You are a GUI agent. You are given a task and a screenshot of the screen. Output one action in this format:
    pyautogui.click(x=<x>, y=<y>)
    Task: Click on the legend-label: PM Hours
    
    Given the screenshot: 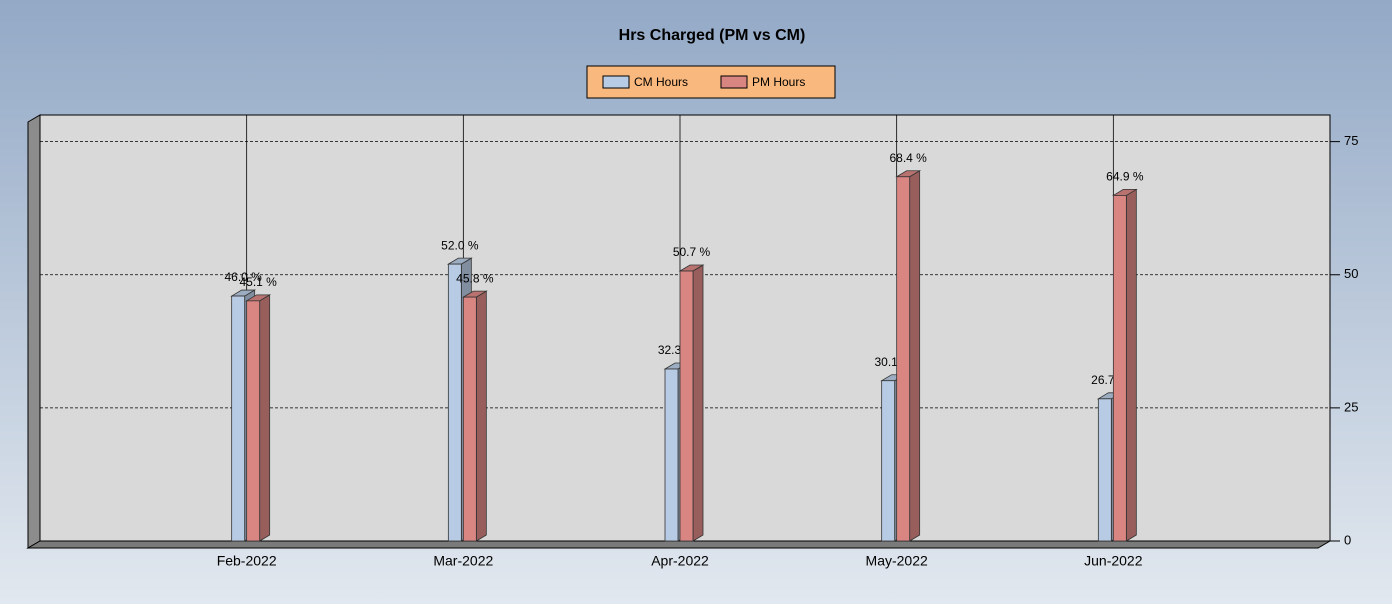 What is the action you would take?
    pyautogui.click(x=778, y=82)
    